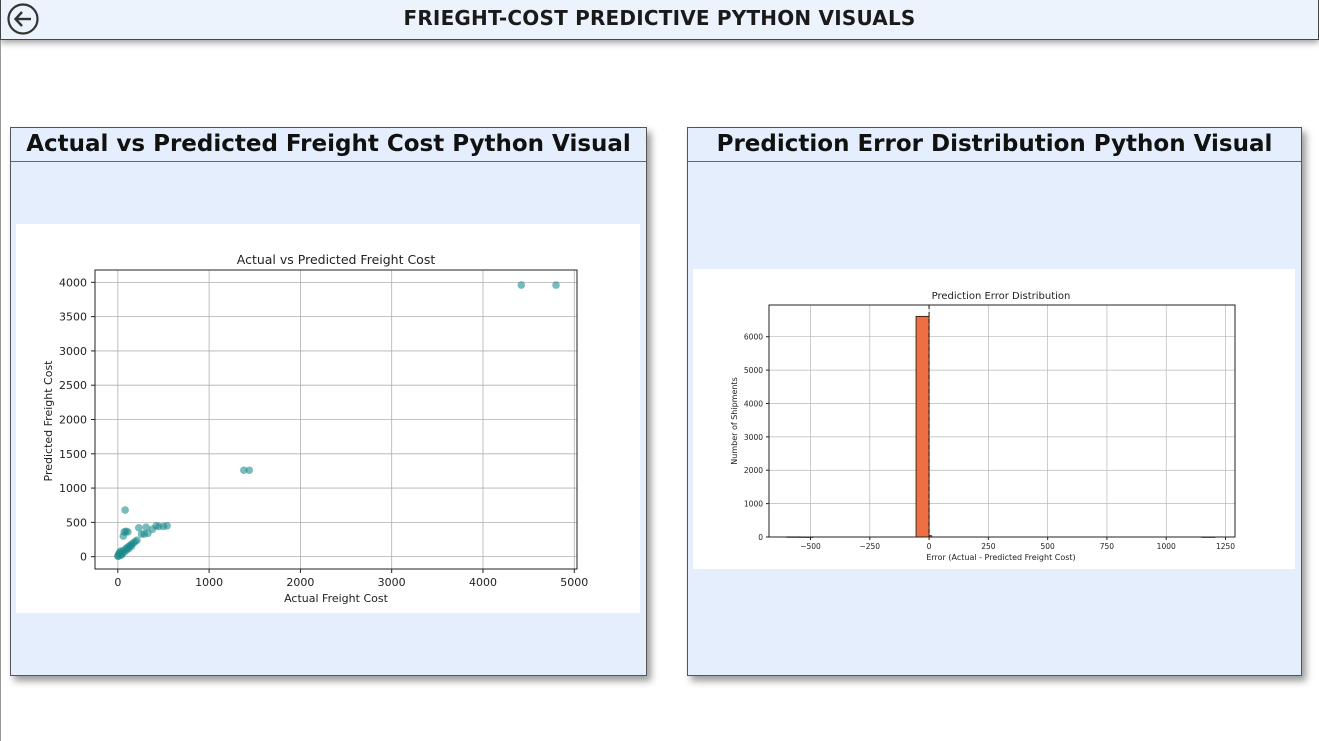 The height and width of the screenshot is (741, 1319). Describe the element at coordinates (929, 546) in the screenshot. I see `histogram-x-tick-label: 0` at that location.